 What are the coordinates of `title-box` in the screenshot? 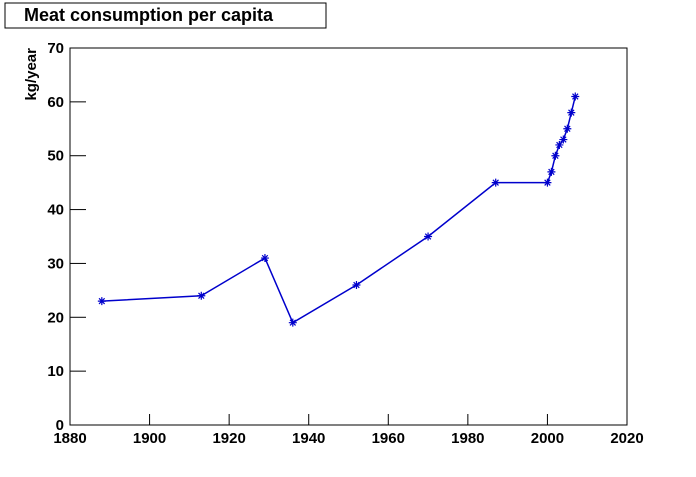 It's located at (165, 15).